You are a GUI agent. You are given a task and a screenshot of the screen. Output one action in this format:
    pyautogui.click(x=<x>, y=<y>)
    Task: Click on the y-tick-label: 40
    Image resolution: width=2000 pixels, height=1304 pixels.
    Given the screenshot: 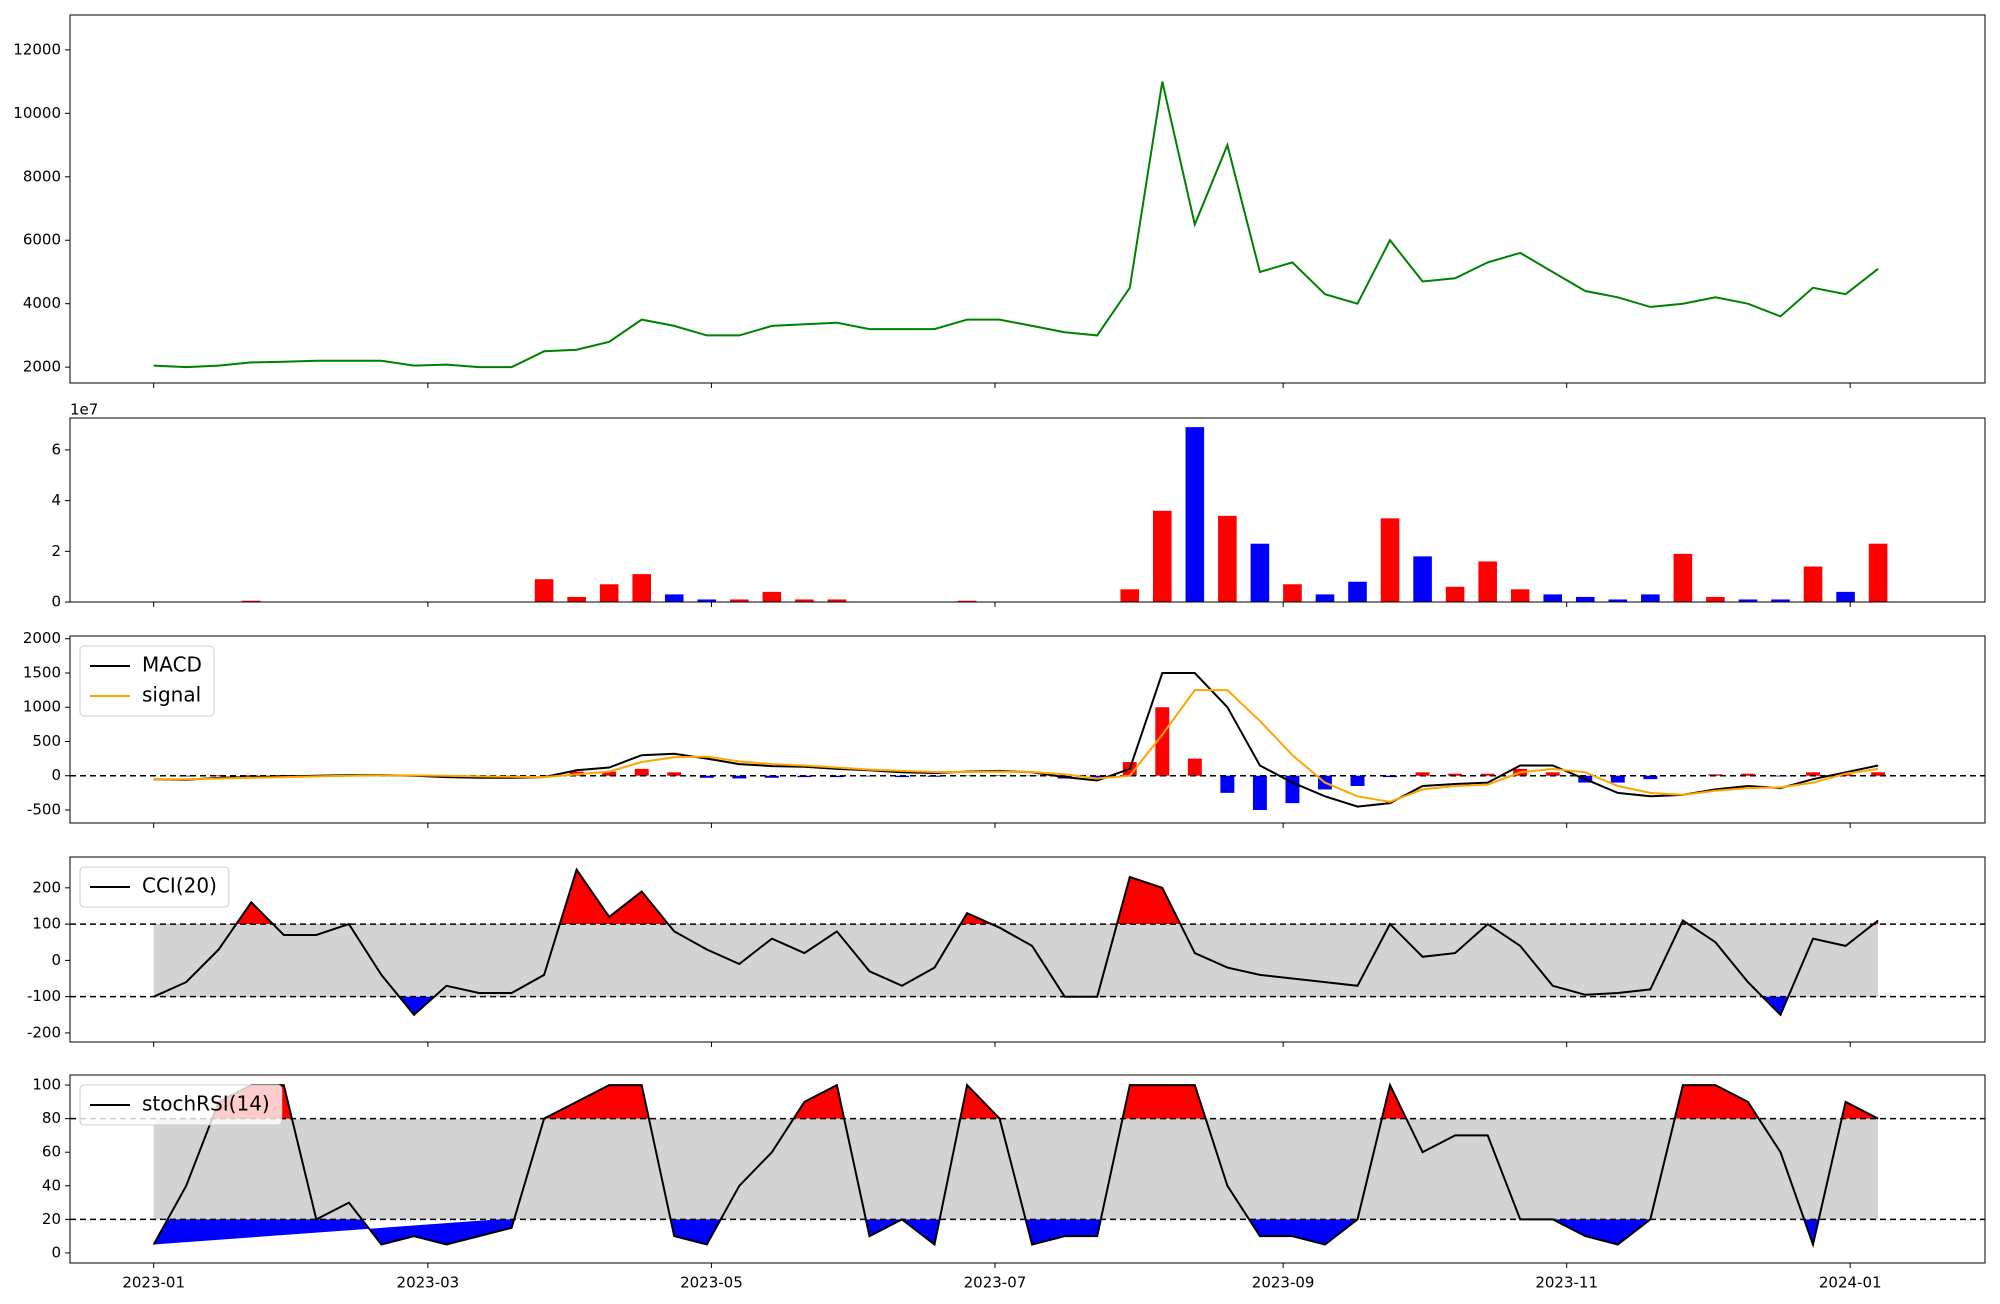 What is the action you would take?
    pyautogui.click(x=51, y=1185)
    